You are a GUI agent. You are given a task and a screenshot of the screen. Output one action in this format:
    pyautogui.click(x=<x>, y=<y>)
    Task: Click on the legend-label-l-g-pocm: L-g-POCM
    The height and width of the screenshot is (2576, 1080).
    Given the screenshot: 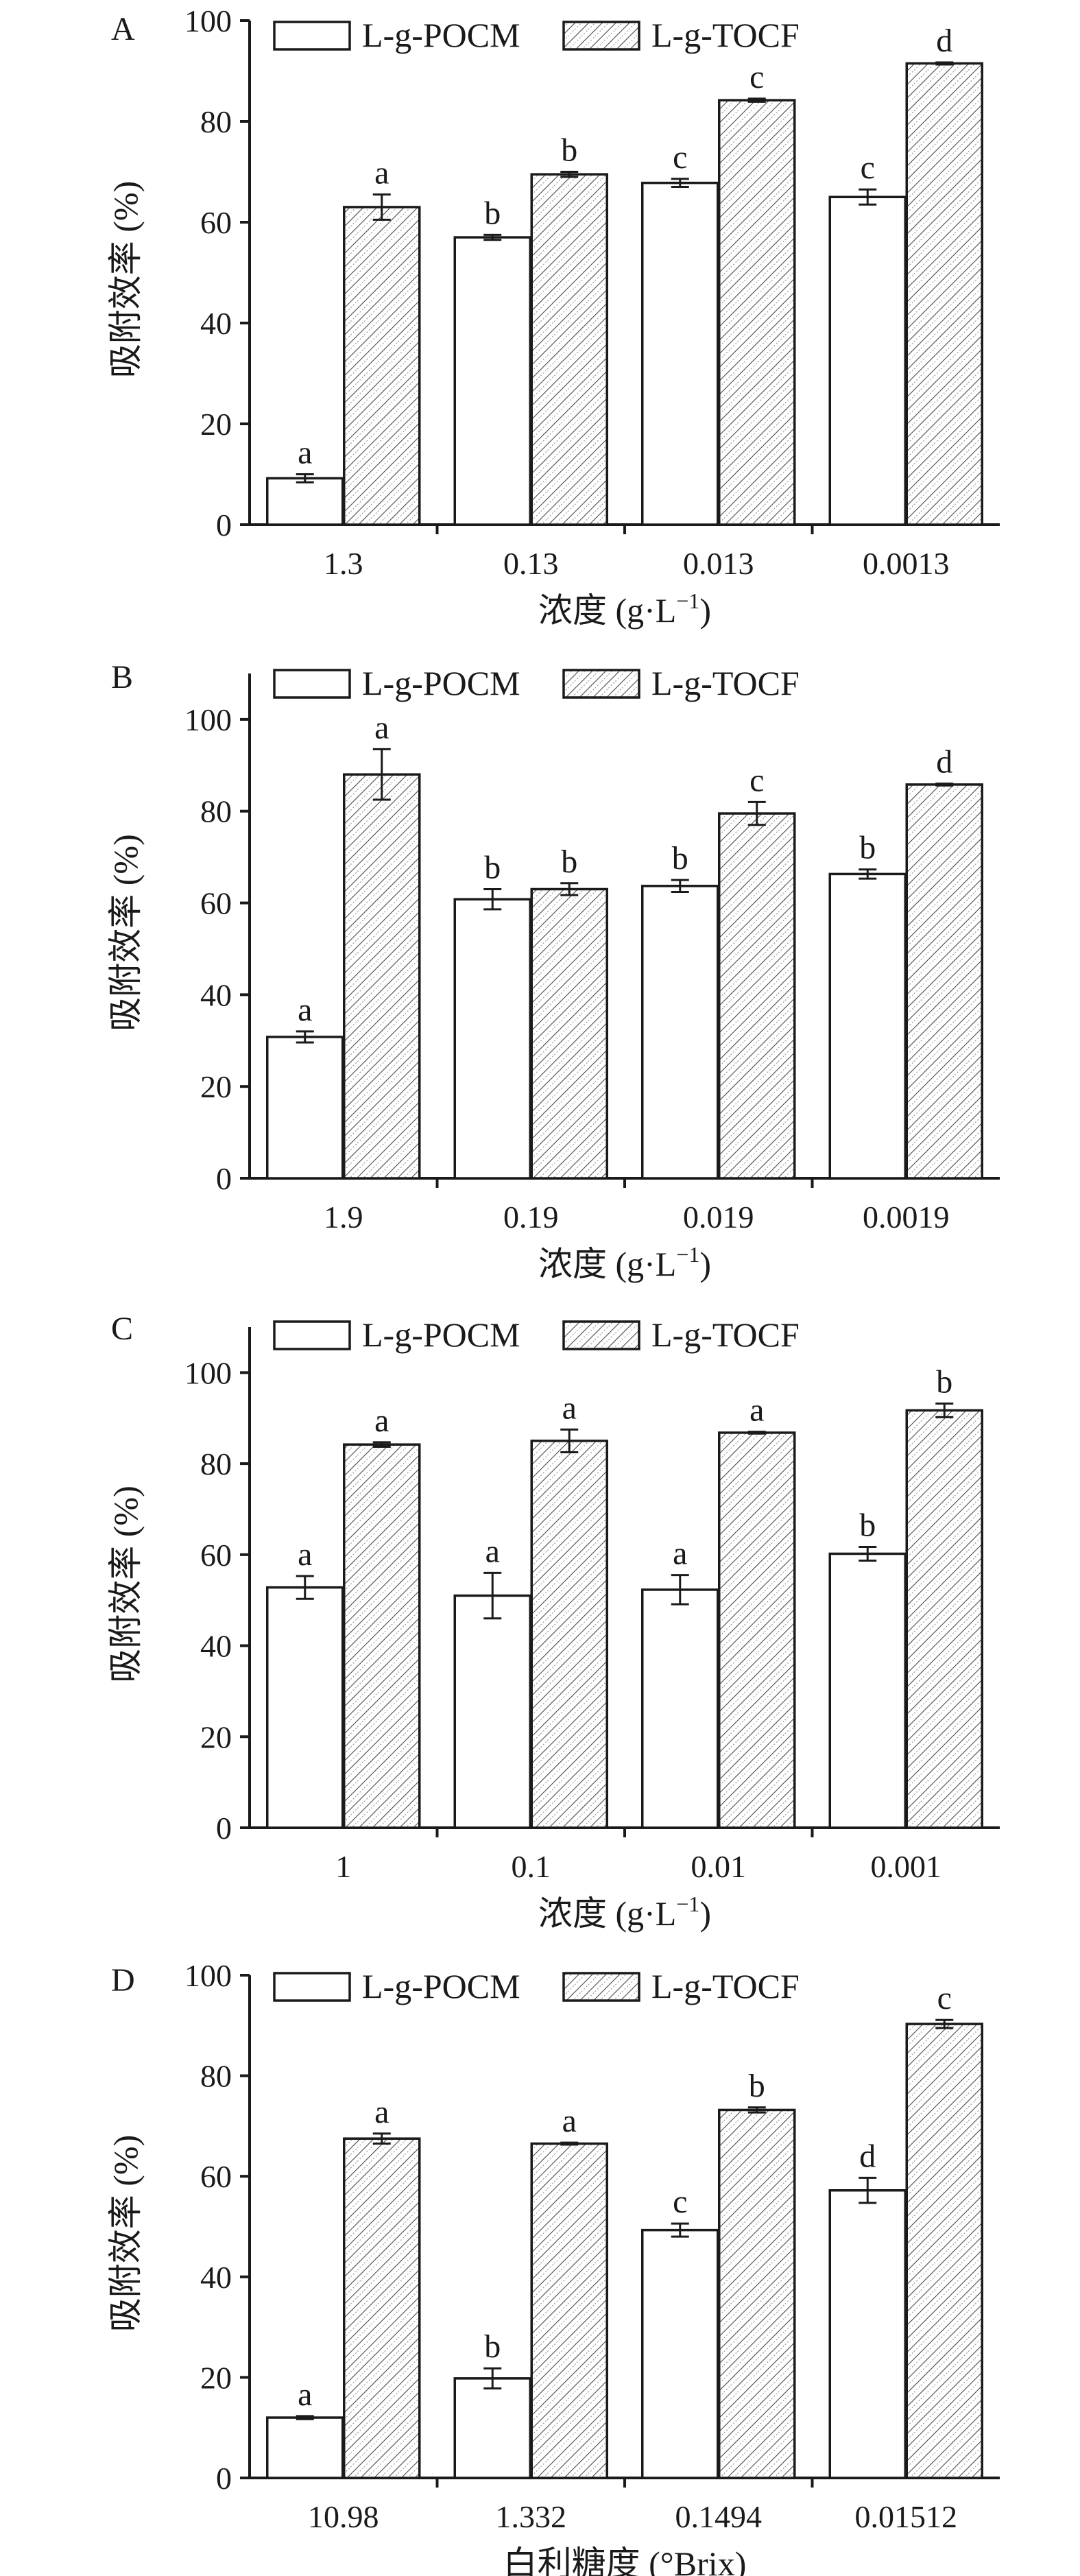 What is the action you would take?
    pyautogui.click(x=441, y=35)
    